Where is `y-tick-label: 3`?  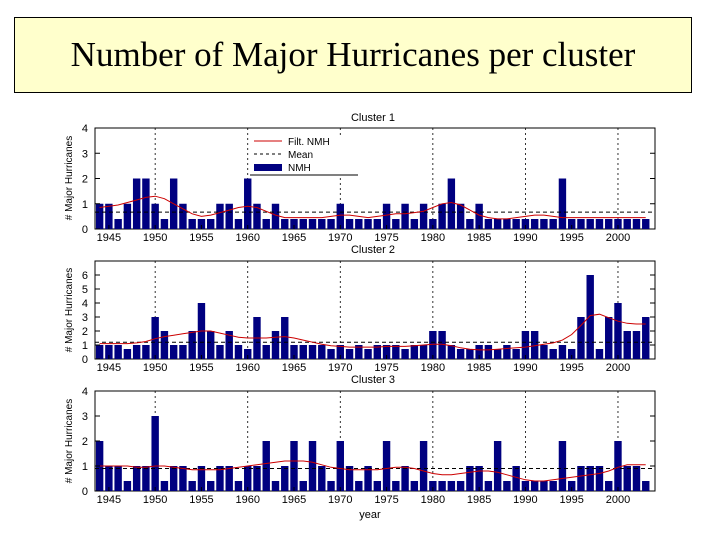
y-tick-label: 3 is located at coordinates (85, 318).